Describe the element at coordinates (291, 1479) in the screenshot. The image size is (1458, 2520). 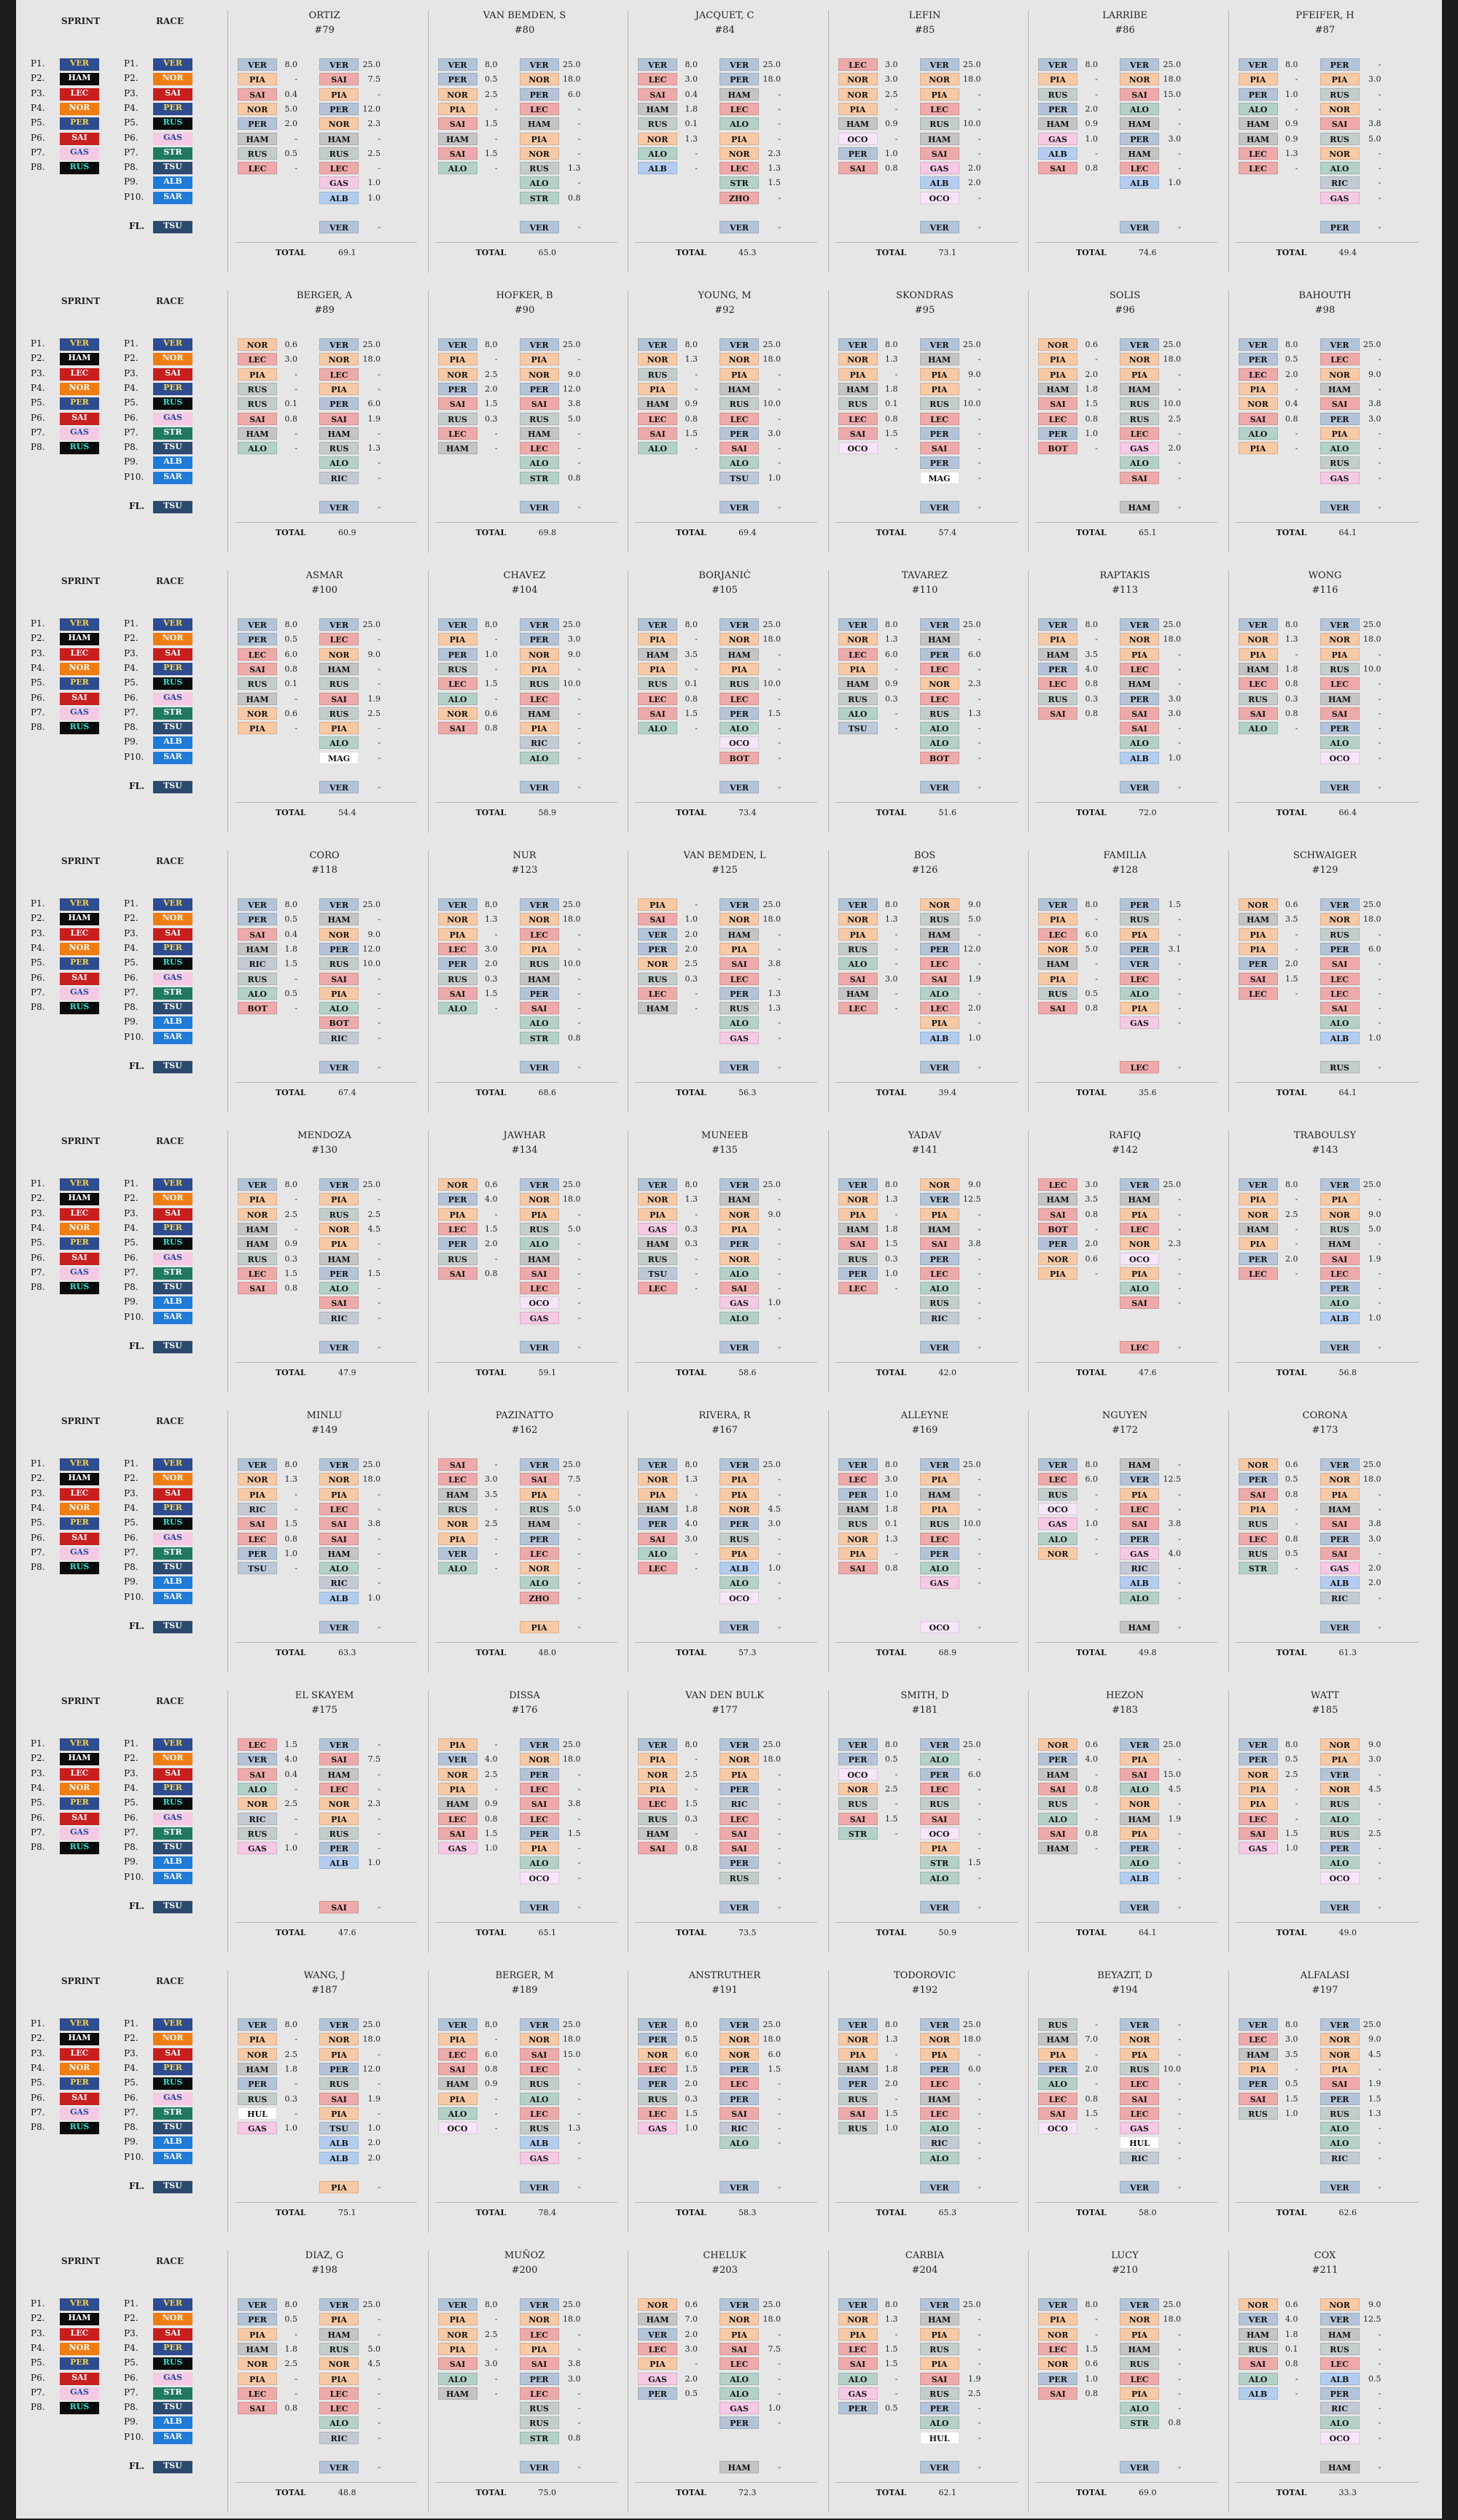
I see `sprint-points: 1.3` at that location.